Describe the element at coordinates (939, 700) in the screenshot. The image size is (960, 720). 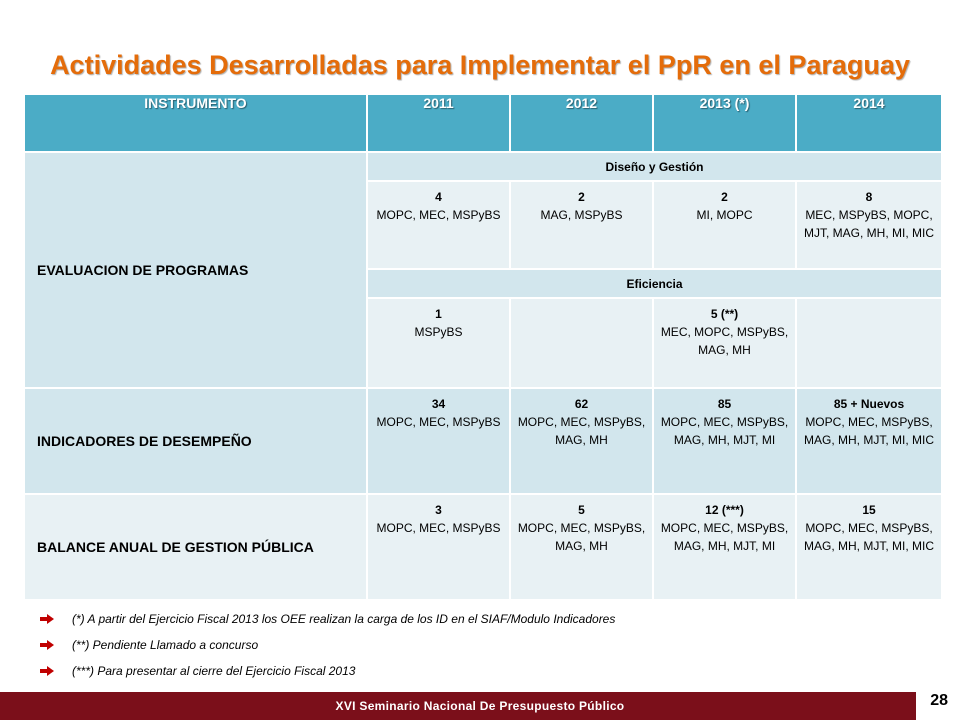
I see `page-number: 28` at that location.